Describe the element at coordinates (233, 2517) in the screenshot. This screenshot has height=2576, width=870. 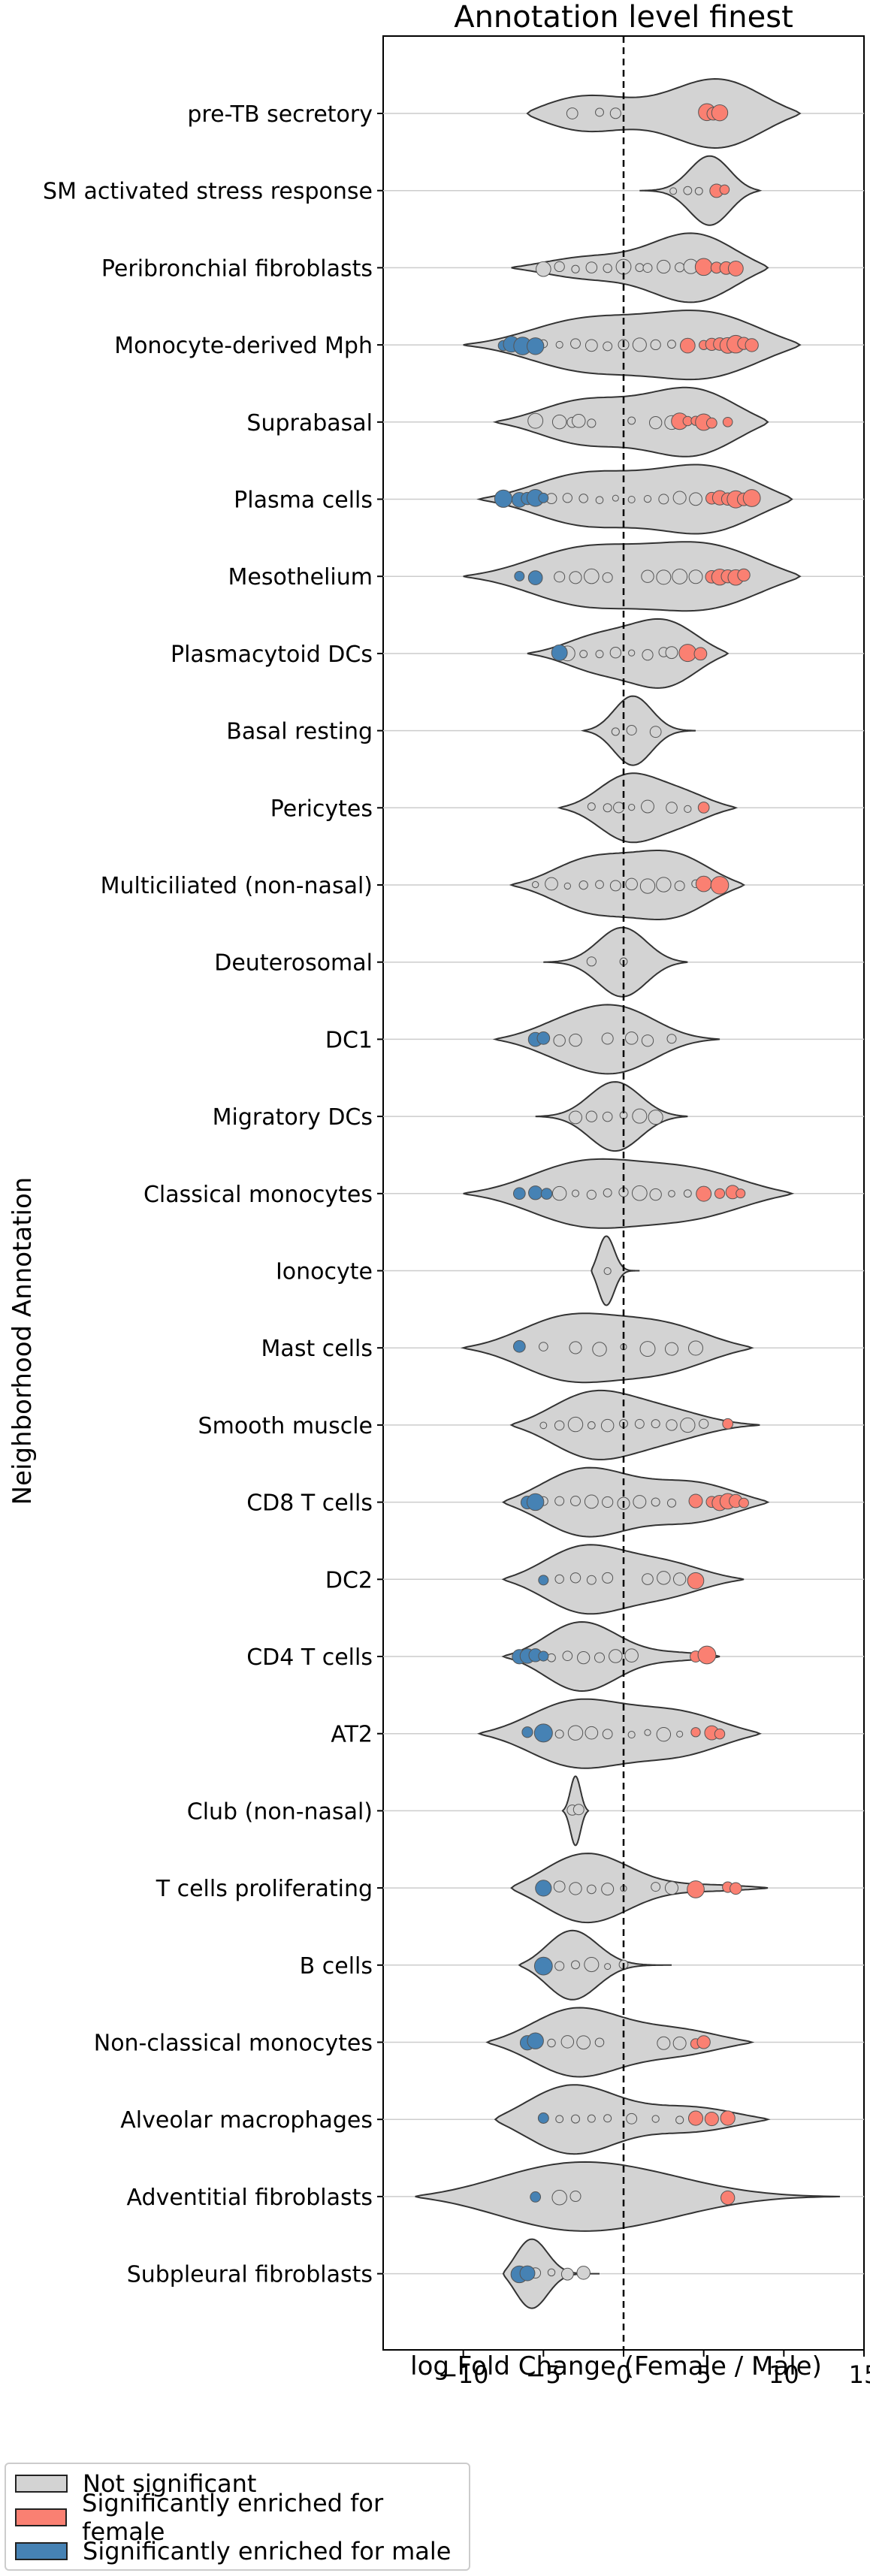
I see `legend-label: Significantly enriched for female` at that location.